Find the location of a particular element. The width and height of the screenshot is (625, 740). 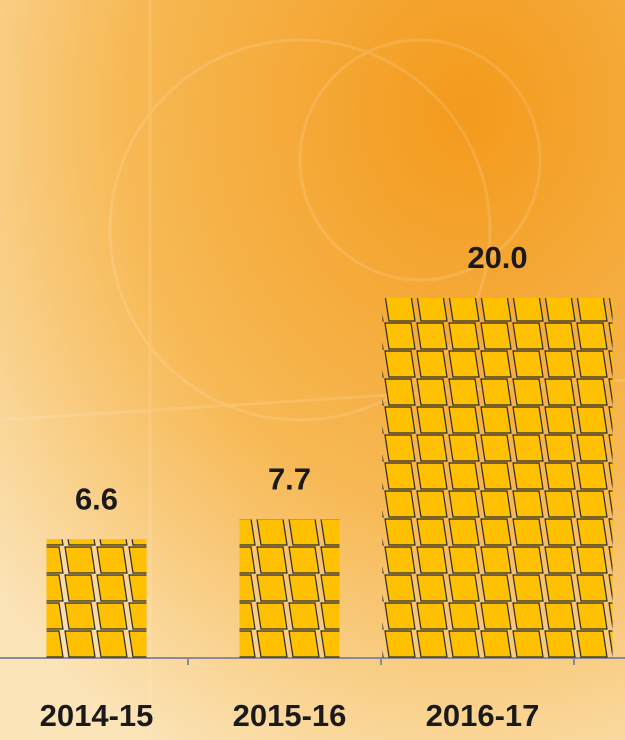

value-label: 6.6 is located at coordinates (96, 498).